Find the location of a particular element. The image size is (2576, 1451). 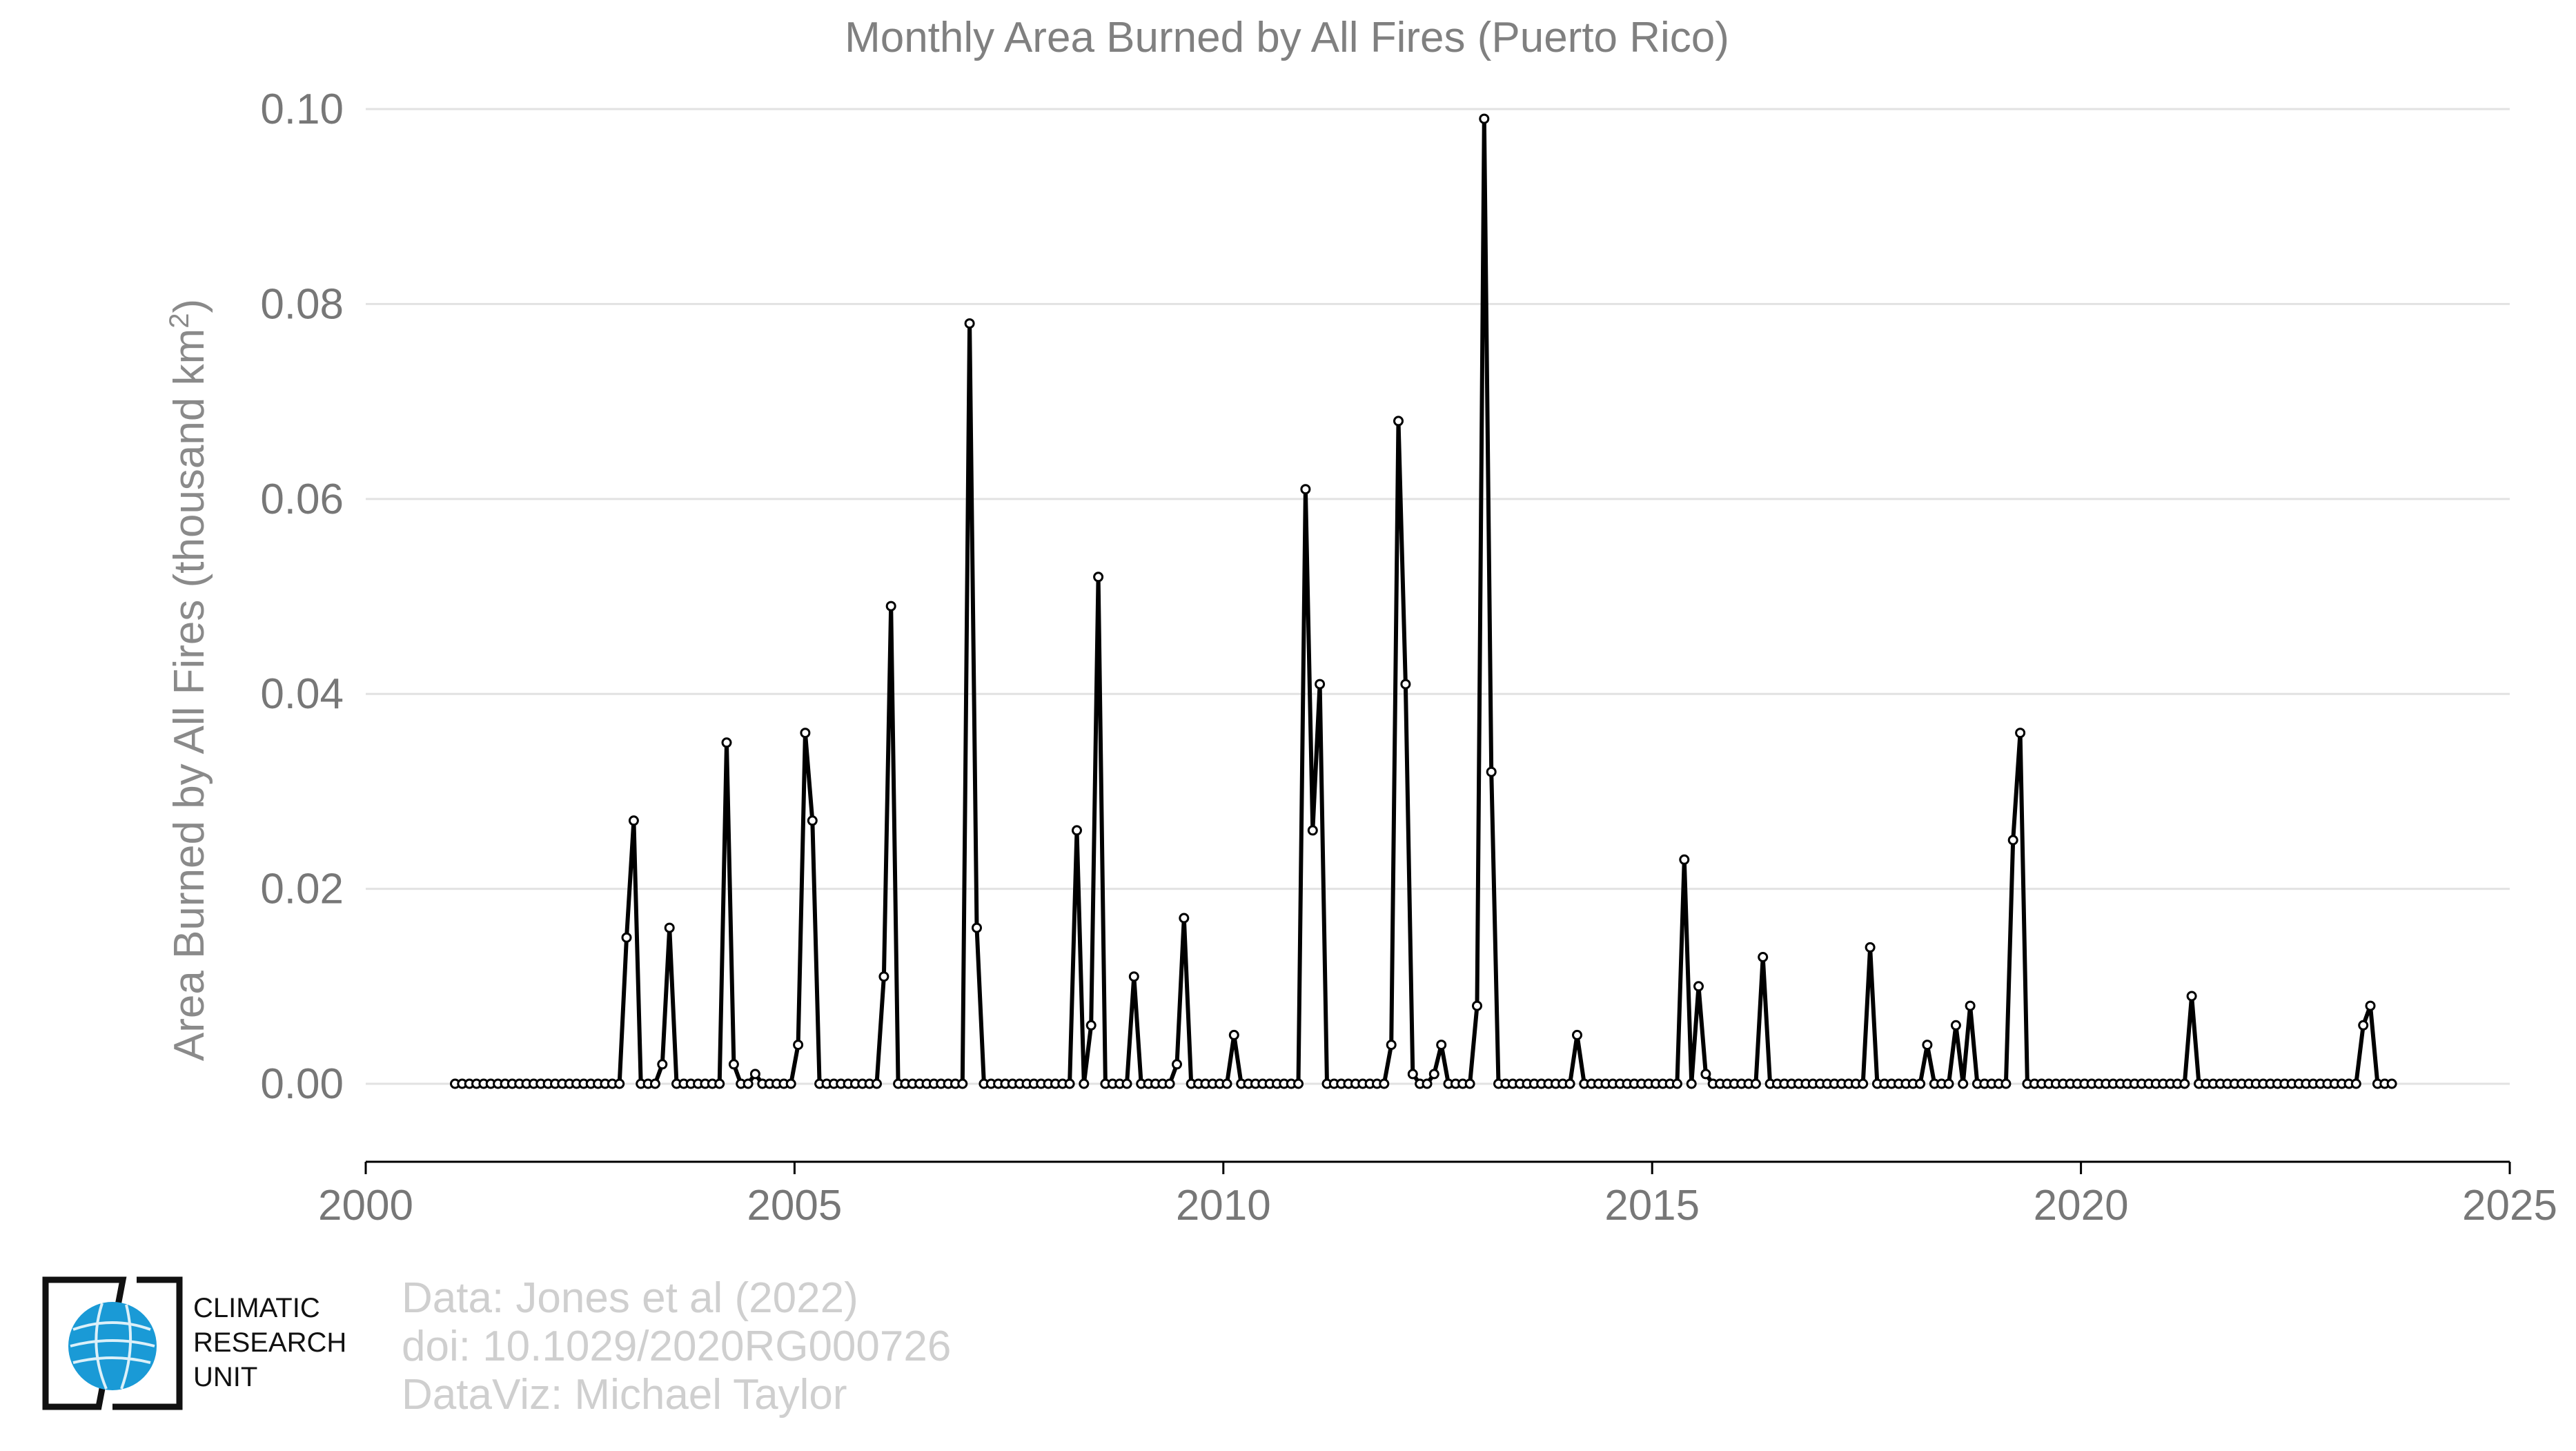

logo-text-unit: UNIT is located at coordinates (225, 1377).